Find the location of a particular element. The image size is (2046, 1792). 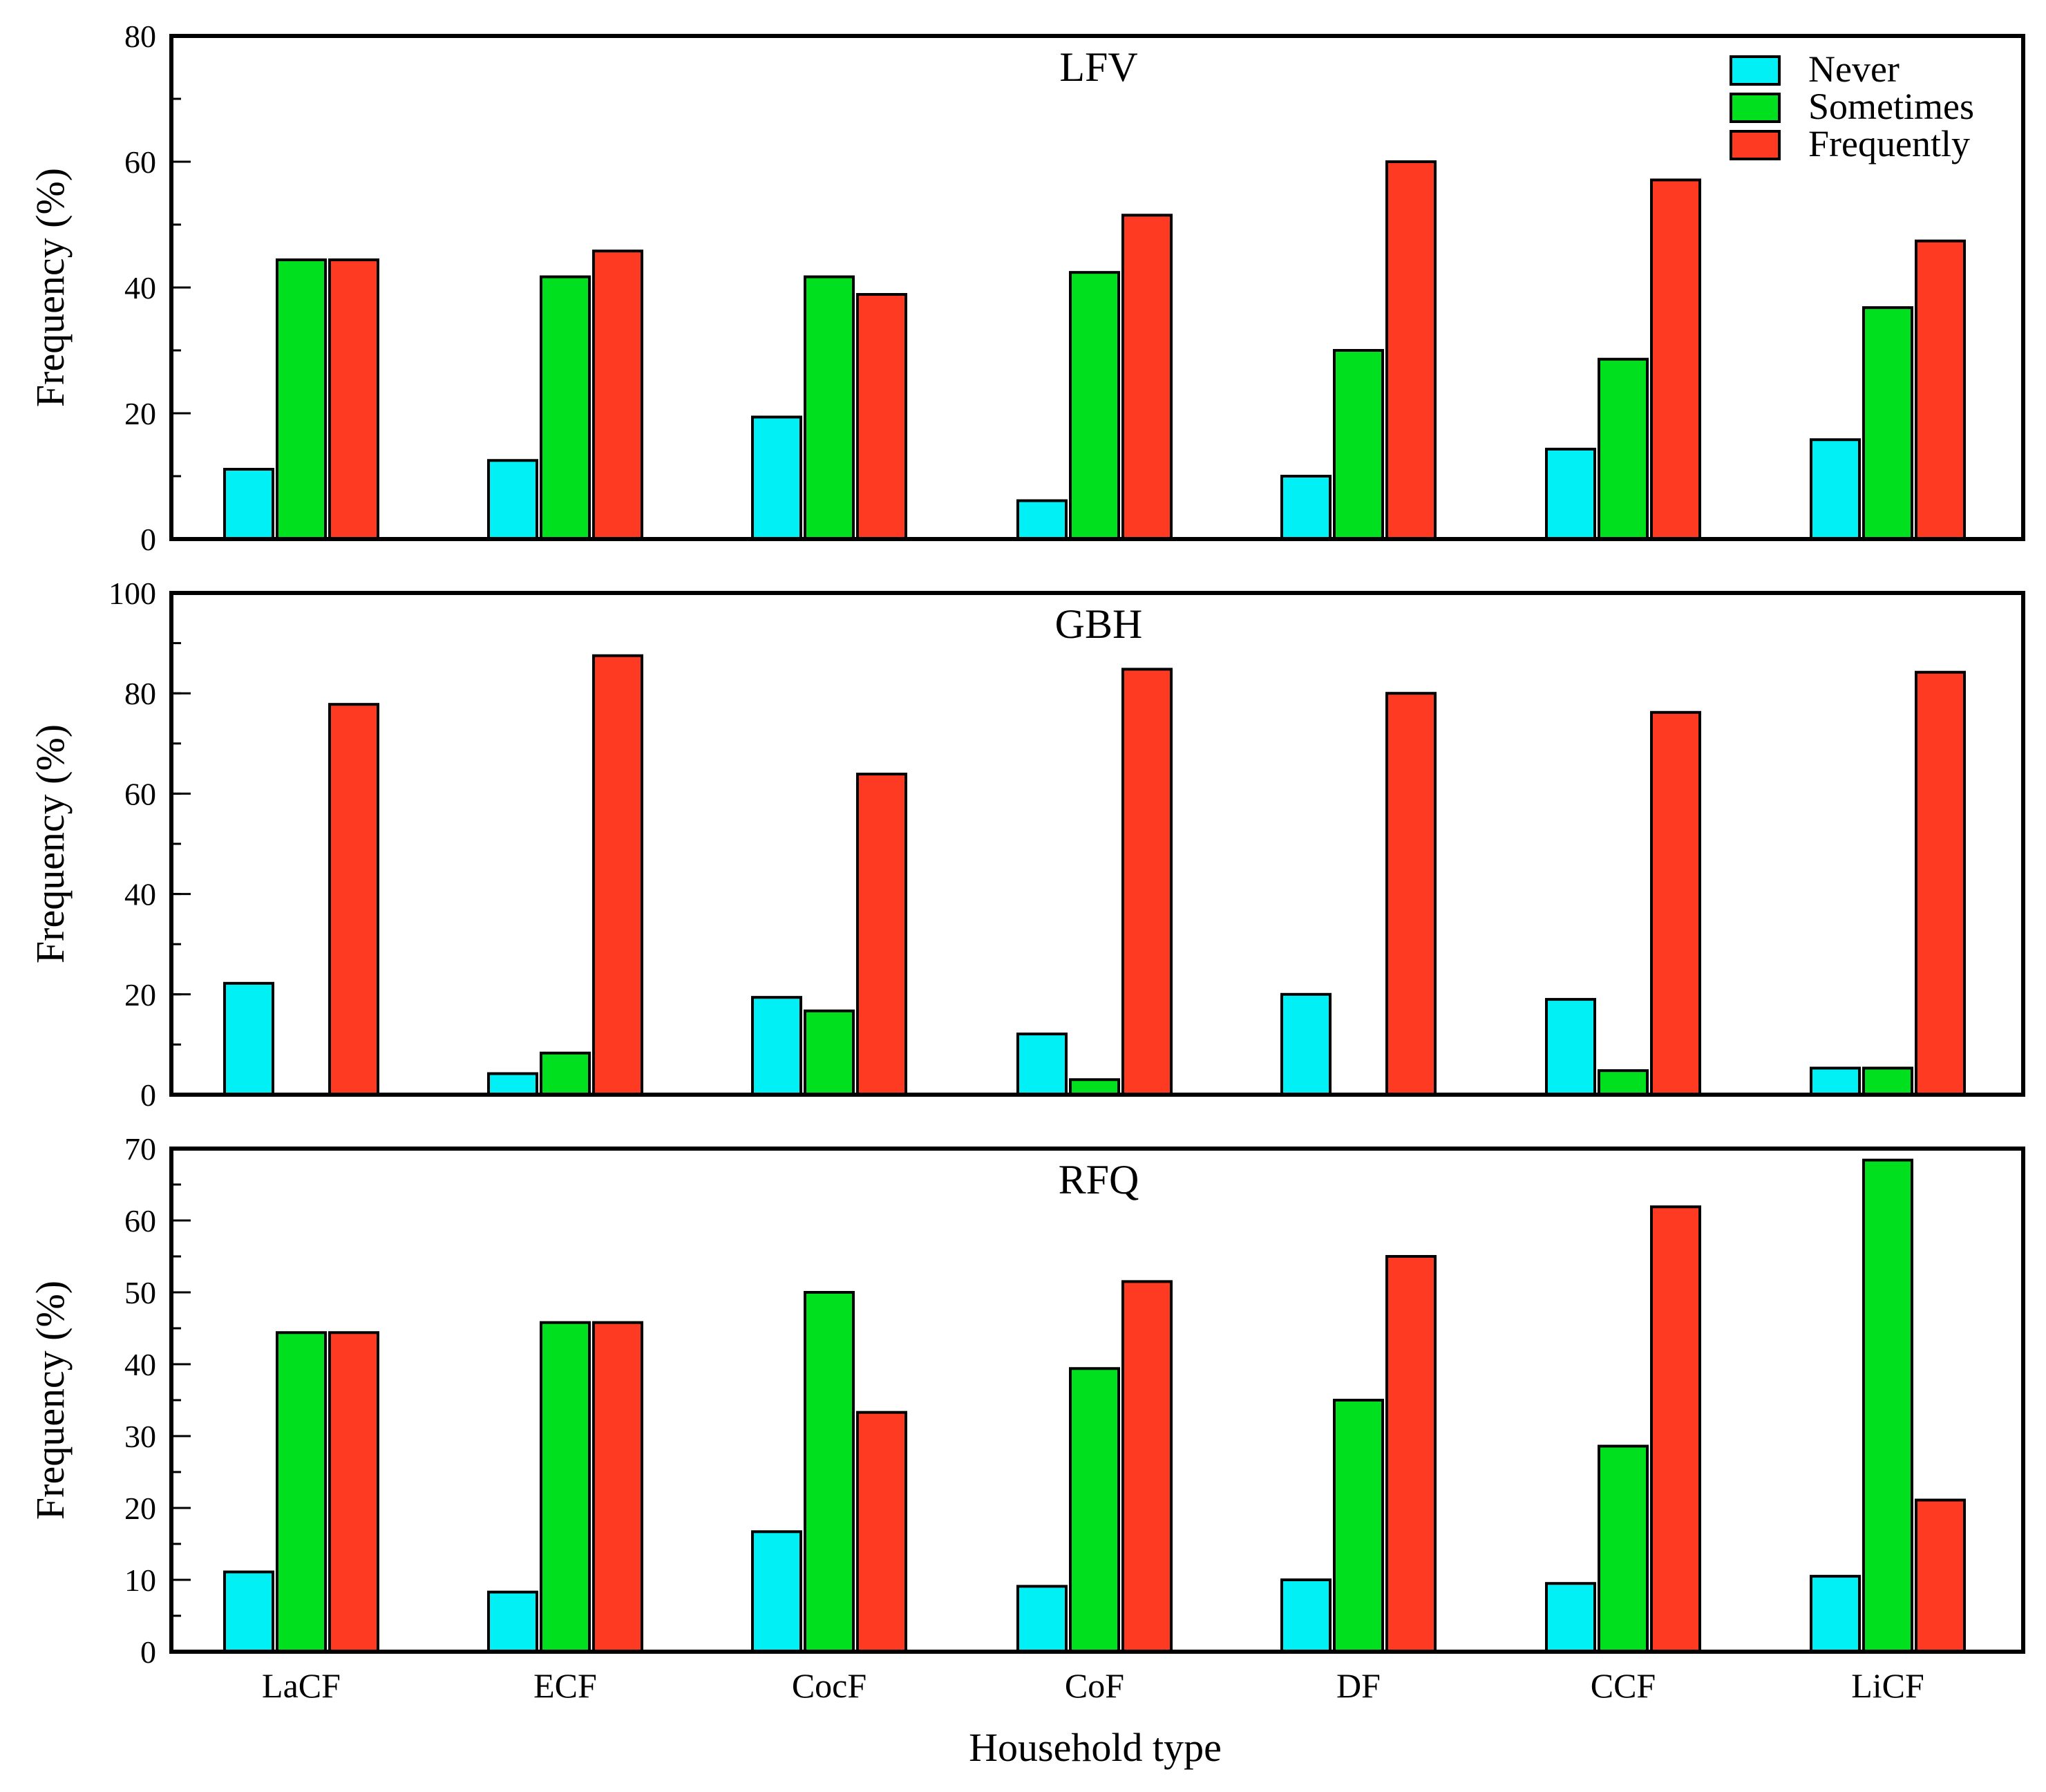

bar-lfv-cof-frequently is located at coordinates (1147, 377).